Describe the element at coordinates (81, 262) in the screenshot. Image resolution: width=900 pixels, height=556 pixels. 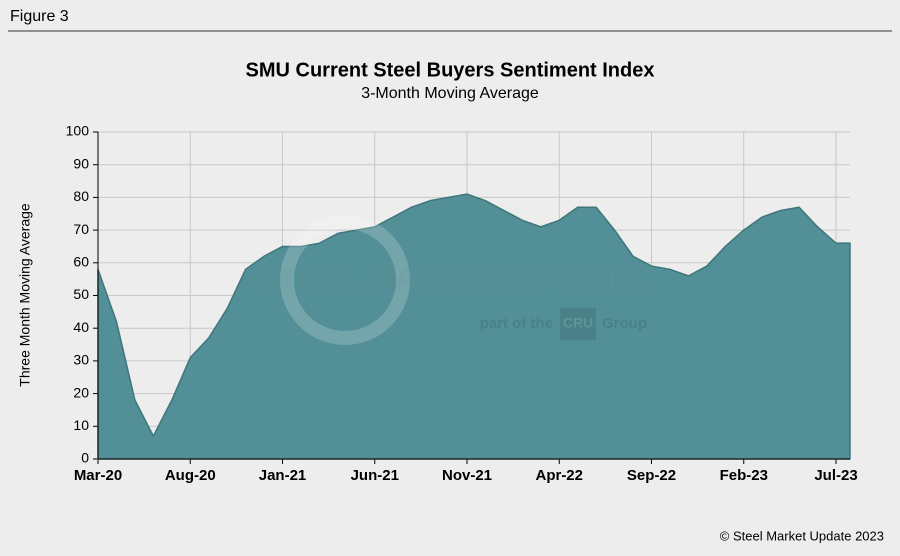
I see `y-tick-label: 60` at that location.